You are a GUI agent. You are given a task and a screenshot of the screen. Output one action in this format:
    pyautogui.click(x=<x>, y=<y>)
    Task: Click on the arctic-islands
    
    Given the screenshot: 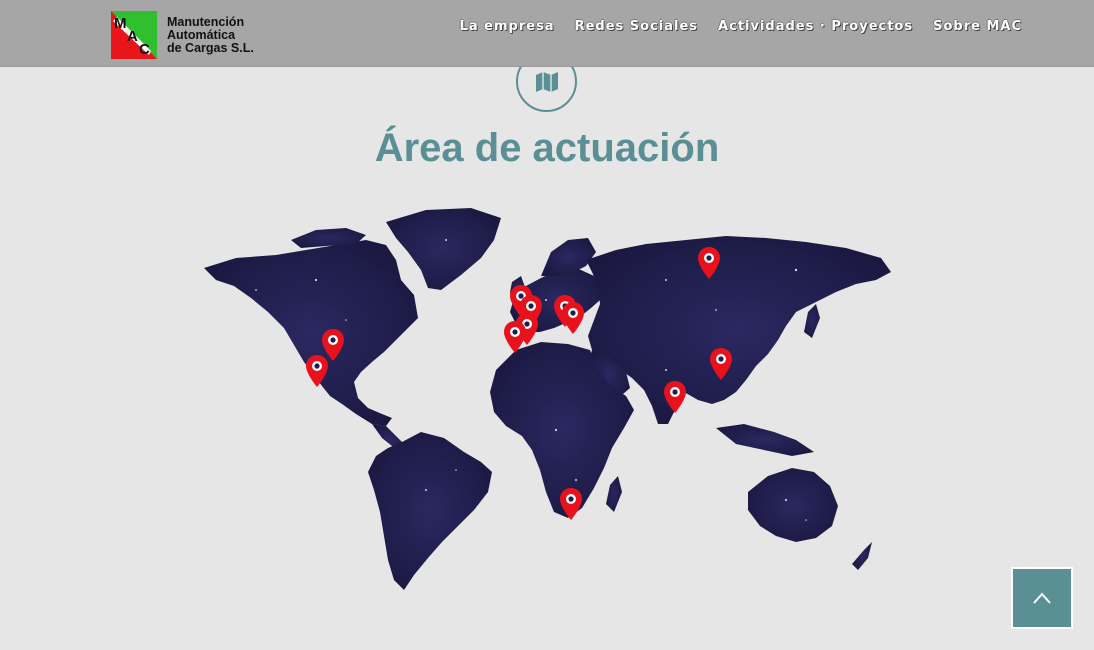 What is the action you would take?
    pyautogui.click(x=328, y=238)
    